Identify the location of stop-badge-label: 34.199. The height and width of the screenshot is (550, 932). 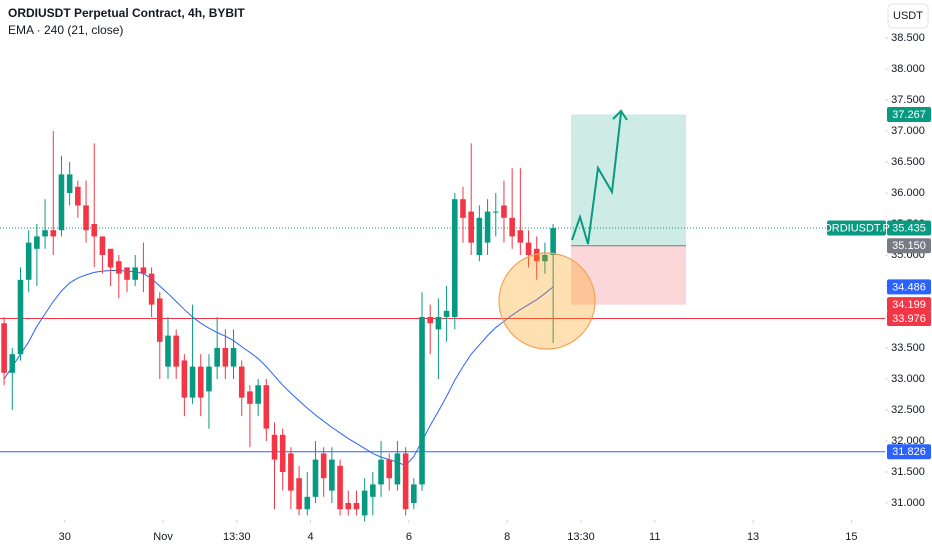
(909, 305).